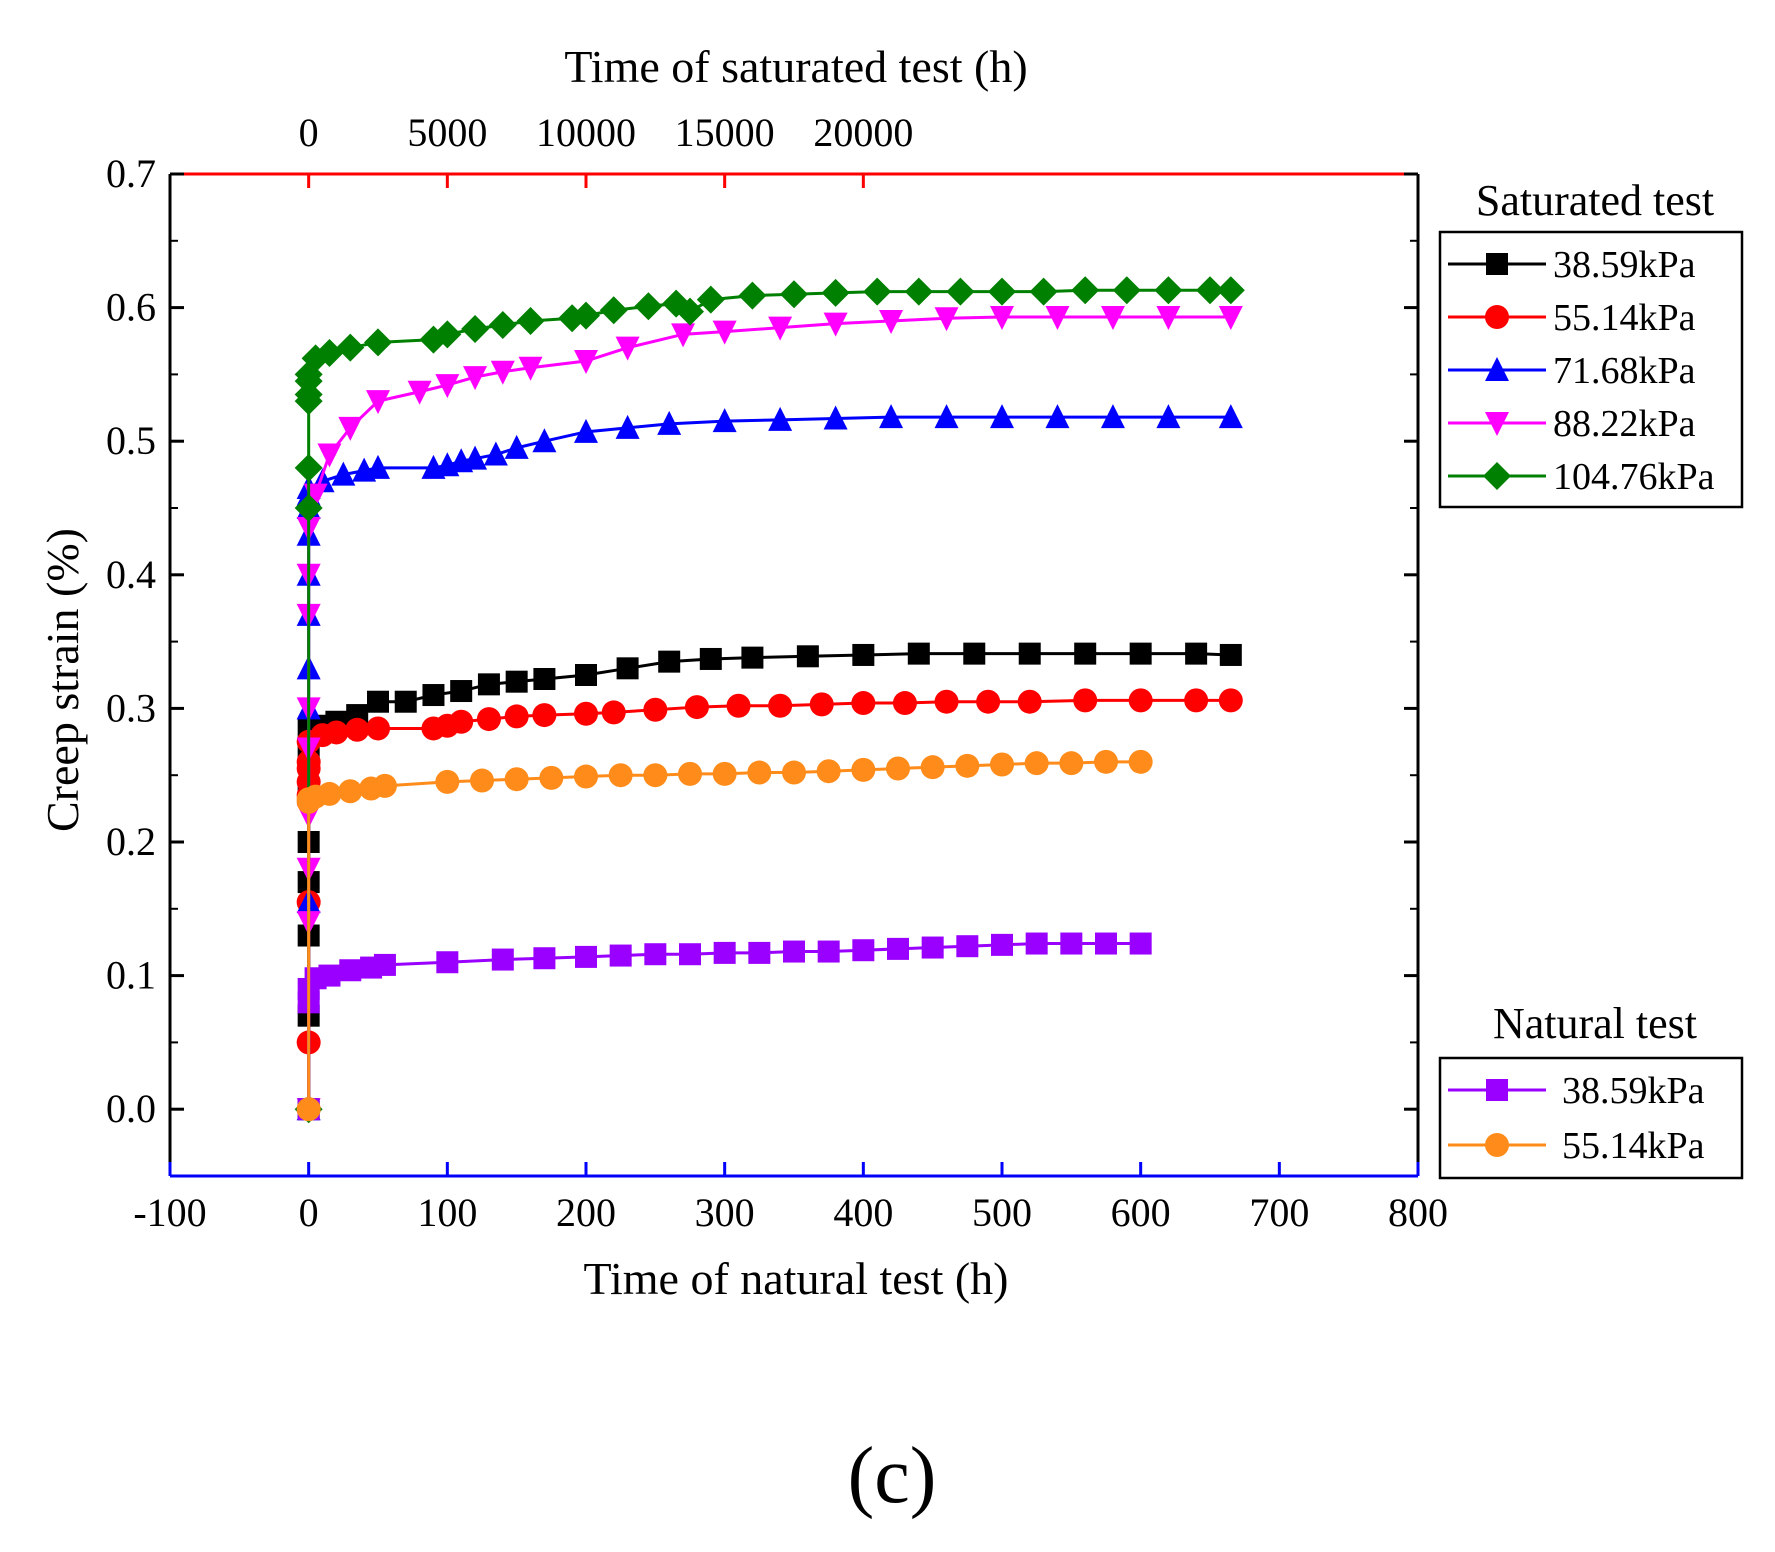 The image size is (1775, 1552). What do you see at coordinates (1634, 477) in the screenshot?
I see `legend-label: 104.76kPa` at bounding box center [1634, 477].